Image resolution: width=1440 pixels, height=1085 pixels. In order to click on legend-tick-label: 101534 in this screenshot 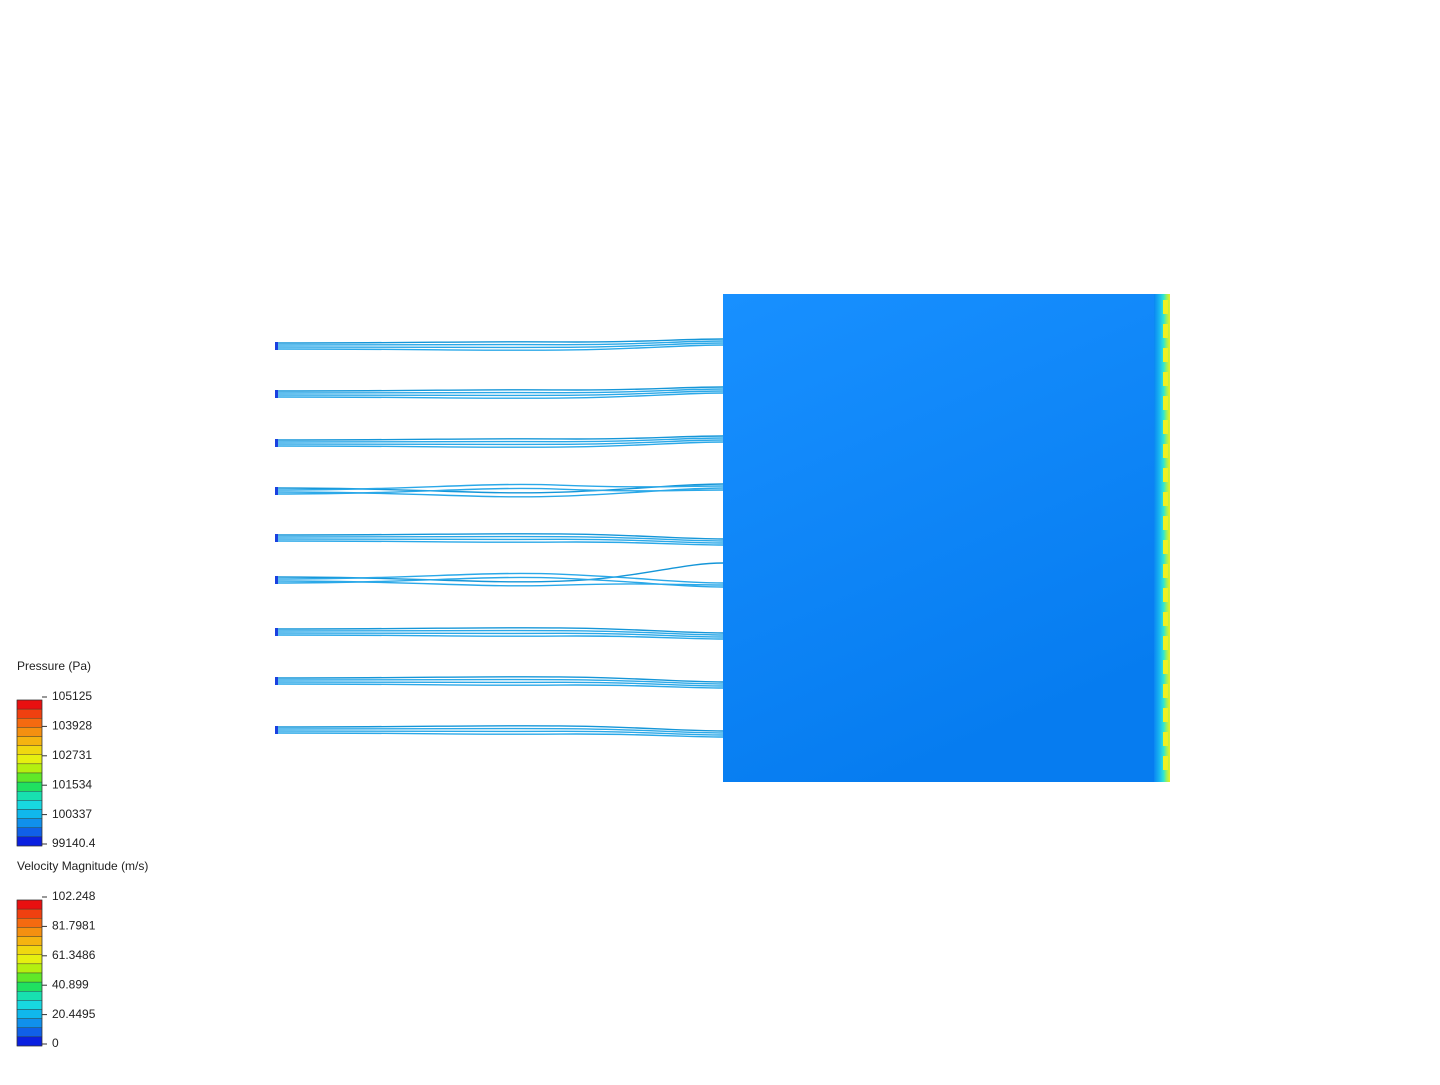, I will do `click(72, 784)`.